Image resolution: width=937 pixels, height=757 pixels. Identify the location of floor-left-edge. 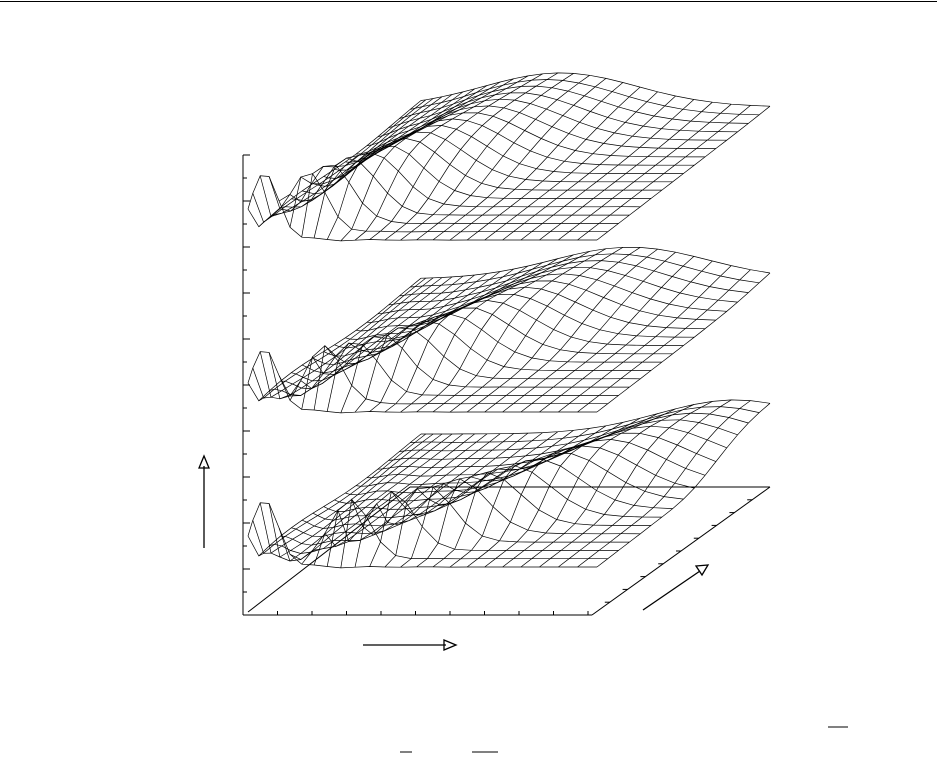
(329, 549).